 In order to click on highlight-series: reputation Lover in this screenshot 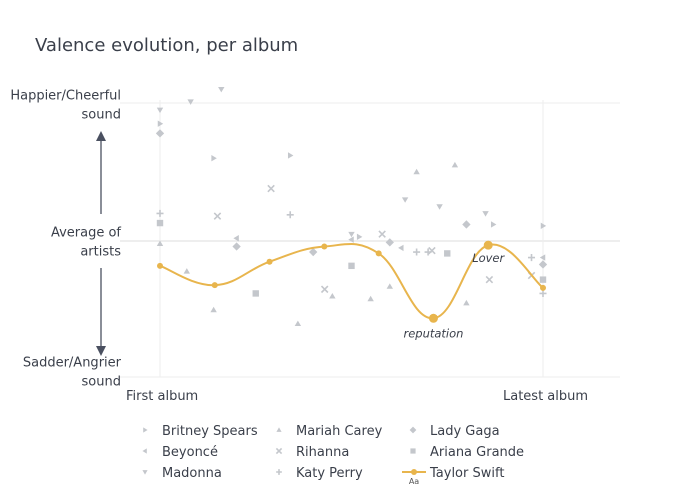, I will do `click(351, 290)`.